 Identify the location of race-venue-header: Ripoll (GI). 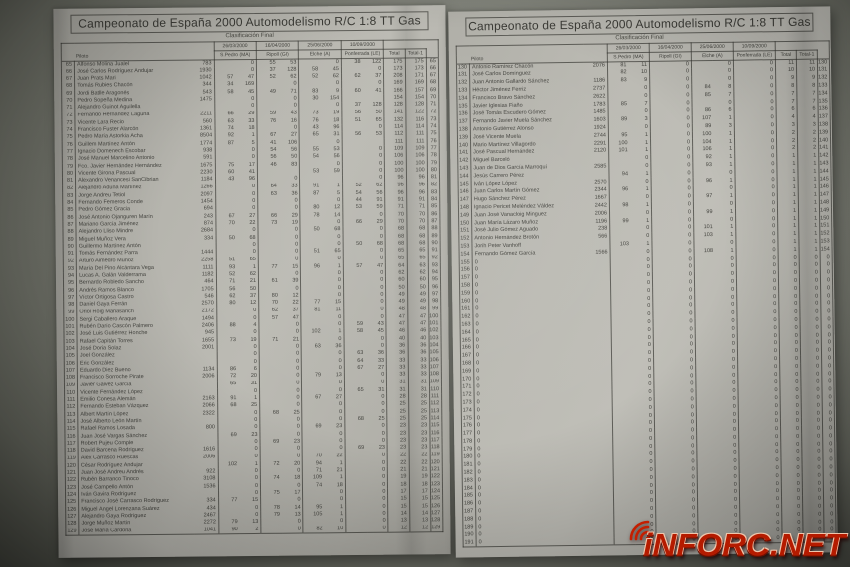
(277, 55).